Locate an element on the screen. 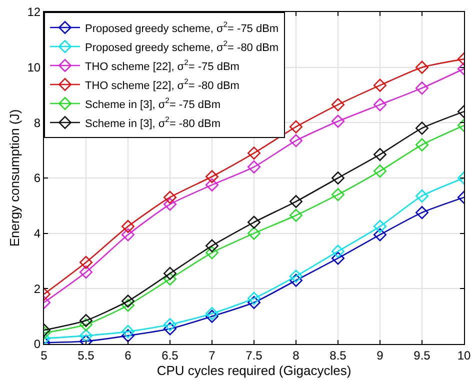 The width and height of the screenshot is (474, 388). legend-label: Proposed greedy scheme, σ$^{2}$= -80 dBm is located at coordinates (182, 46).